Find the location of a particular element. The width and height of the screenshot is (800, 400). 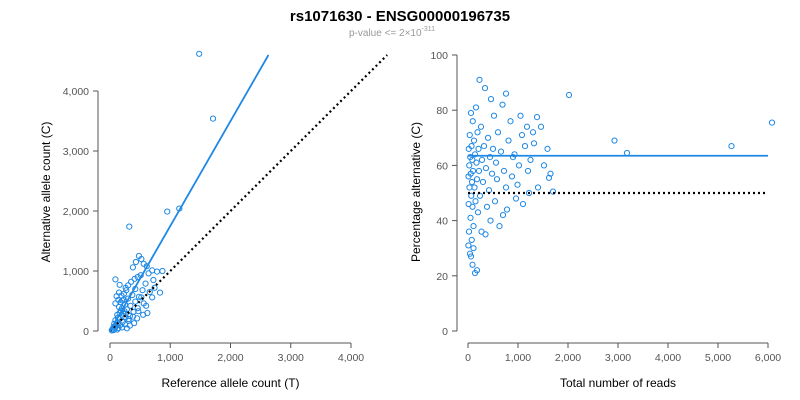

y-axis-label: Alternative allele count (C) is located at coordinates (46, 192).